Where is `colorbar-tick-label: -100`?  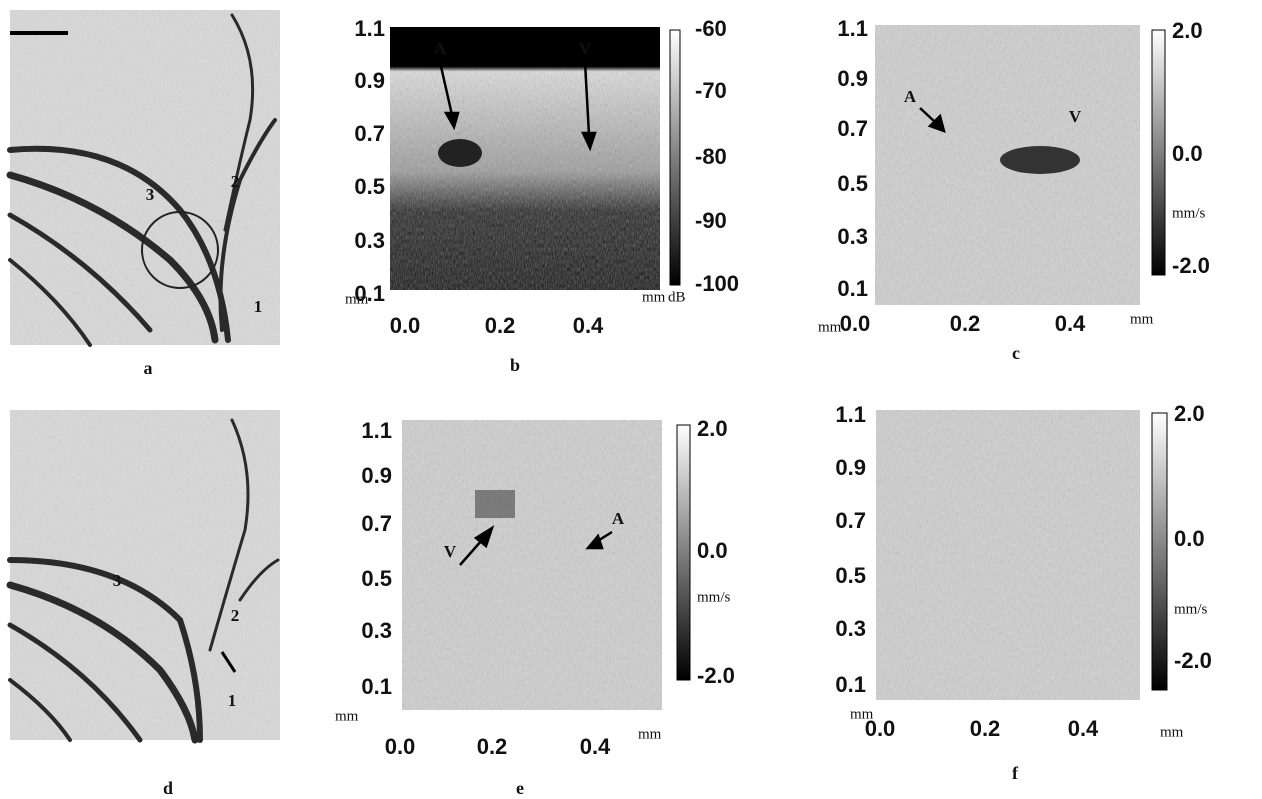 colorbar-tick-label: -100 is located at coordinates (717, 283).